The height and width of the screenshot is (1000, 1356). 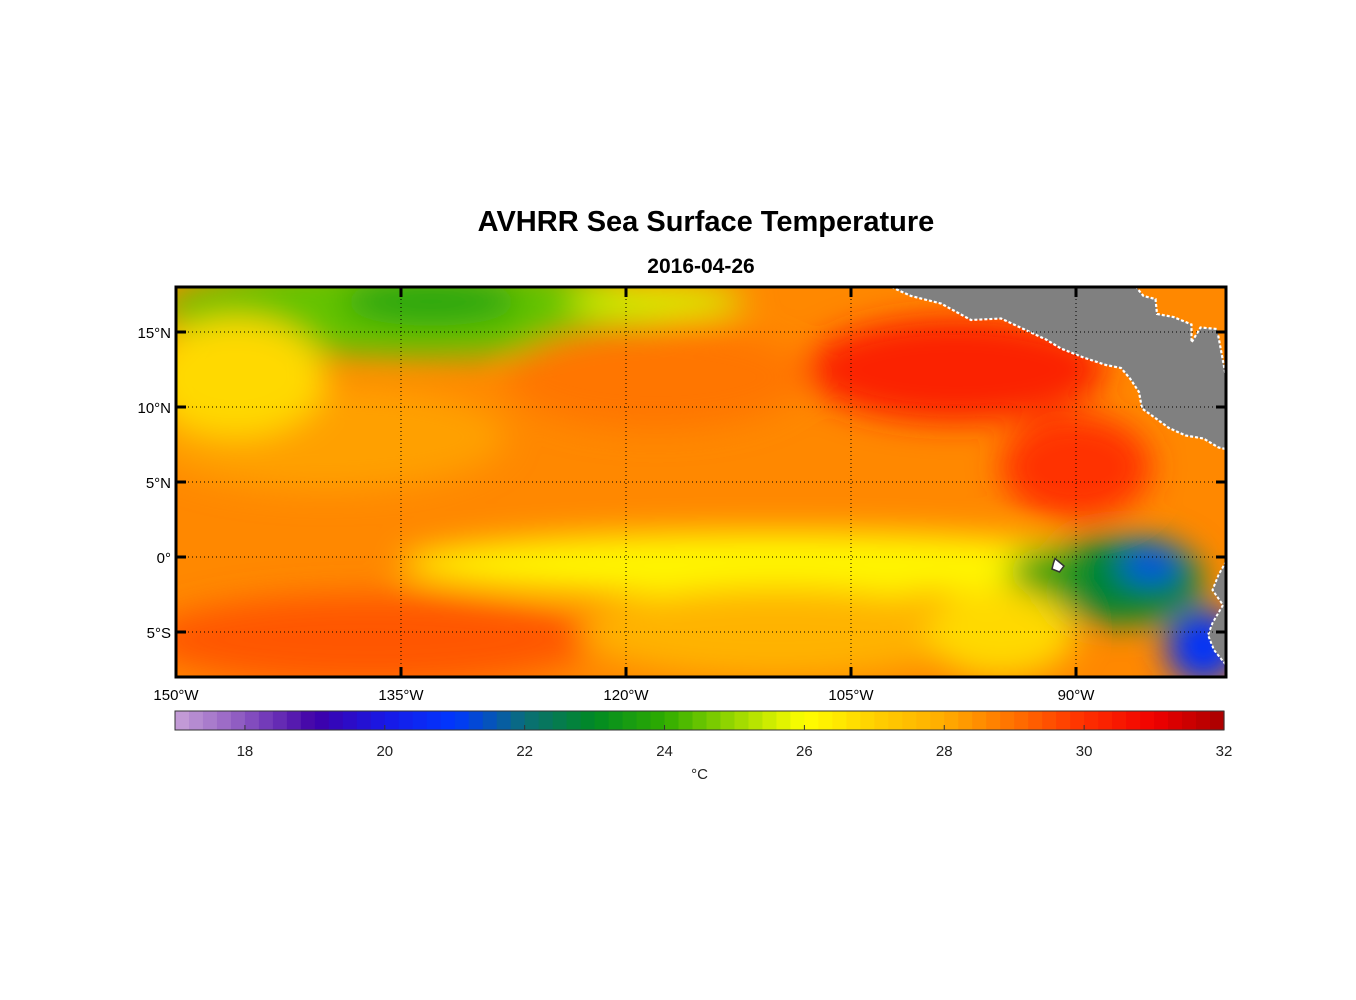 I want to click on lon-tick-label: 90°W, so click(x=1077, y=695).